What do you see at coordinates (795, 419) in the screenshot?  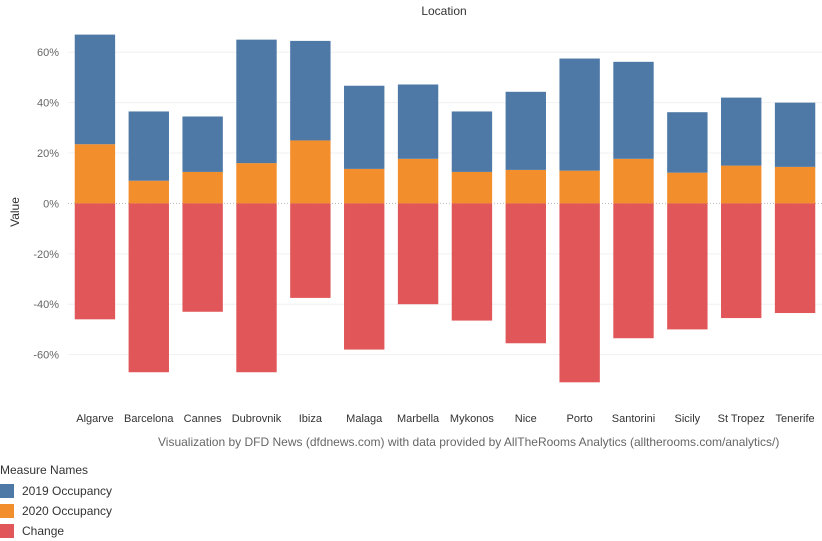 I see `x-category-label: Tenerife` at bounding box center [795, 419].